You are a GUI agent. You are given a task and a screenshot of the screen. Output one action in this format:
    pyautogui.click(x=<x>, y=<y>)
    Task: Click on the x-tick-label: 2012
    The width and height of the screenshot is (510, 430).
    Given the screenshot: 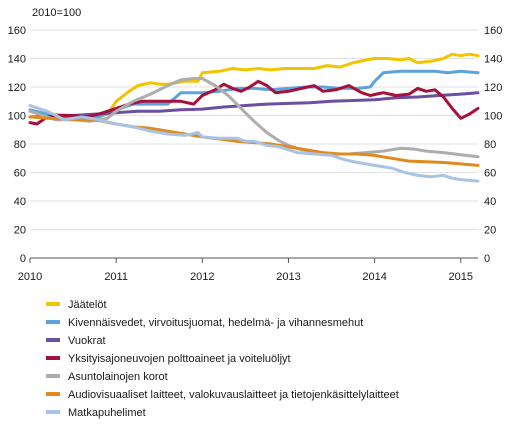 What is the action you would take?
    pyautogui.click(x=202, y=277)
    